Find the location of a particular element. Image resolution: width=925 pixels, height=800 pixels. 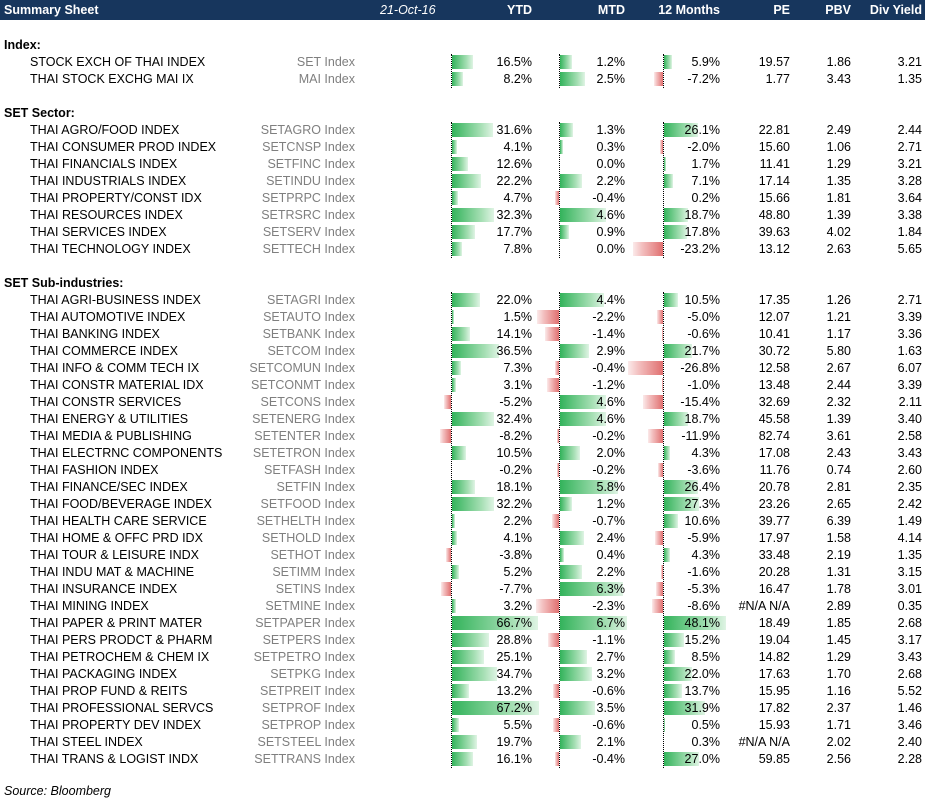

pbv-value: 1.29 is located at coordinates (838, 657).